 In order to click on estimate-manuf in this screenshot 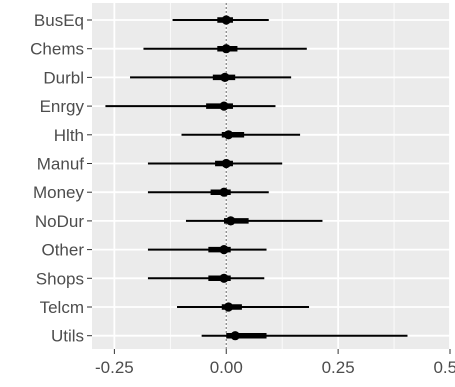, I will do `click(215, 163)`.